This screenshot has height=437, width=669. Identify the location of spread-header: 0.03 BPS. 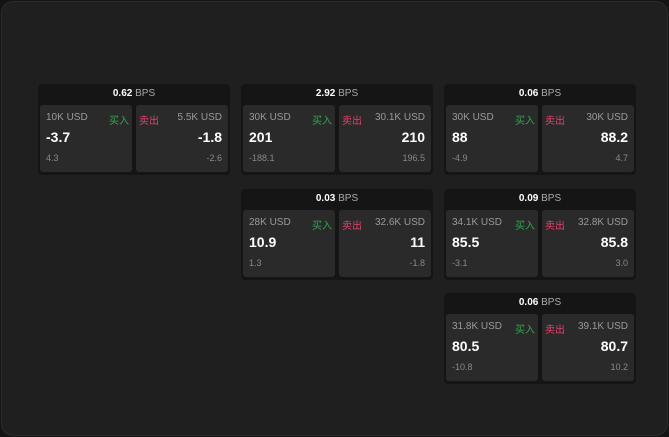
(337, 199).